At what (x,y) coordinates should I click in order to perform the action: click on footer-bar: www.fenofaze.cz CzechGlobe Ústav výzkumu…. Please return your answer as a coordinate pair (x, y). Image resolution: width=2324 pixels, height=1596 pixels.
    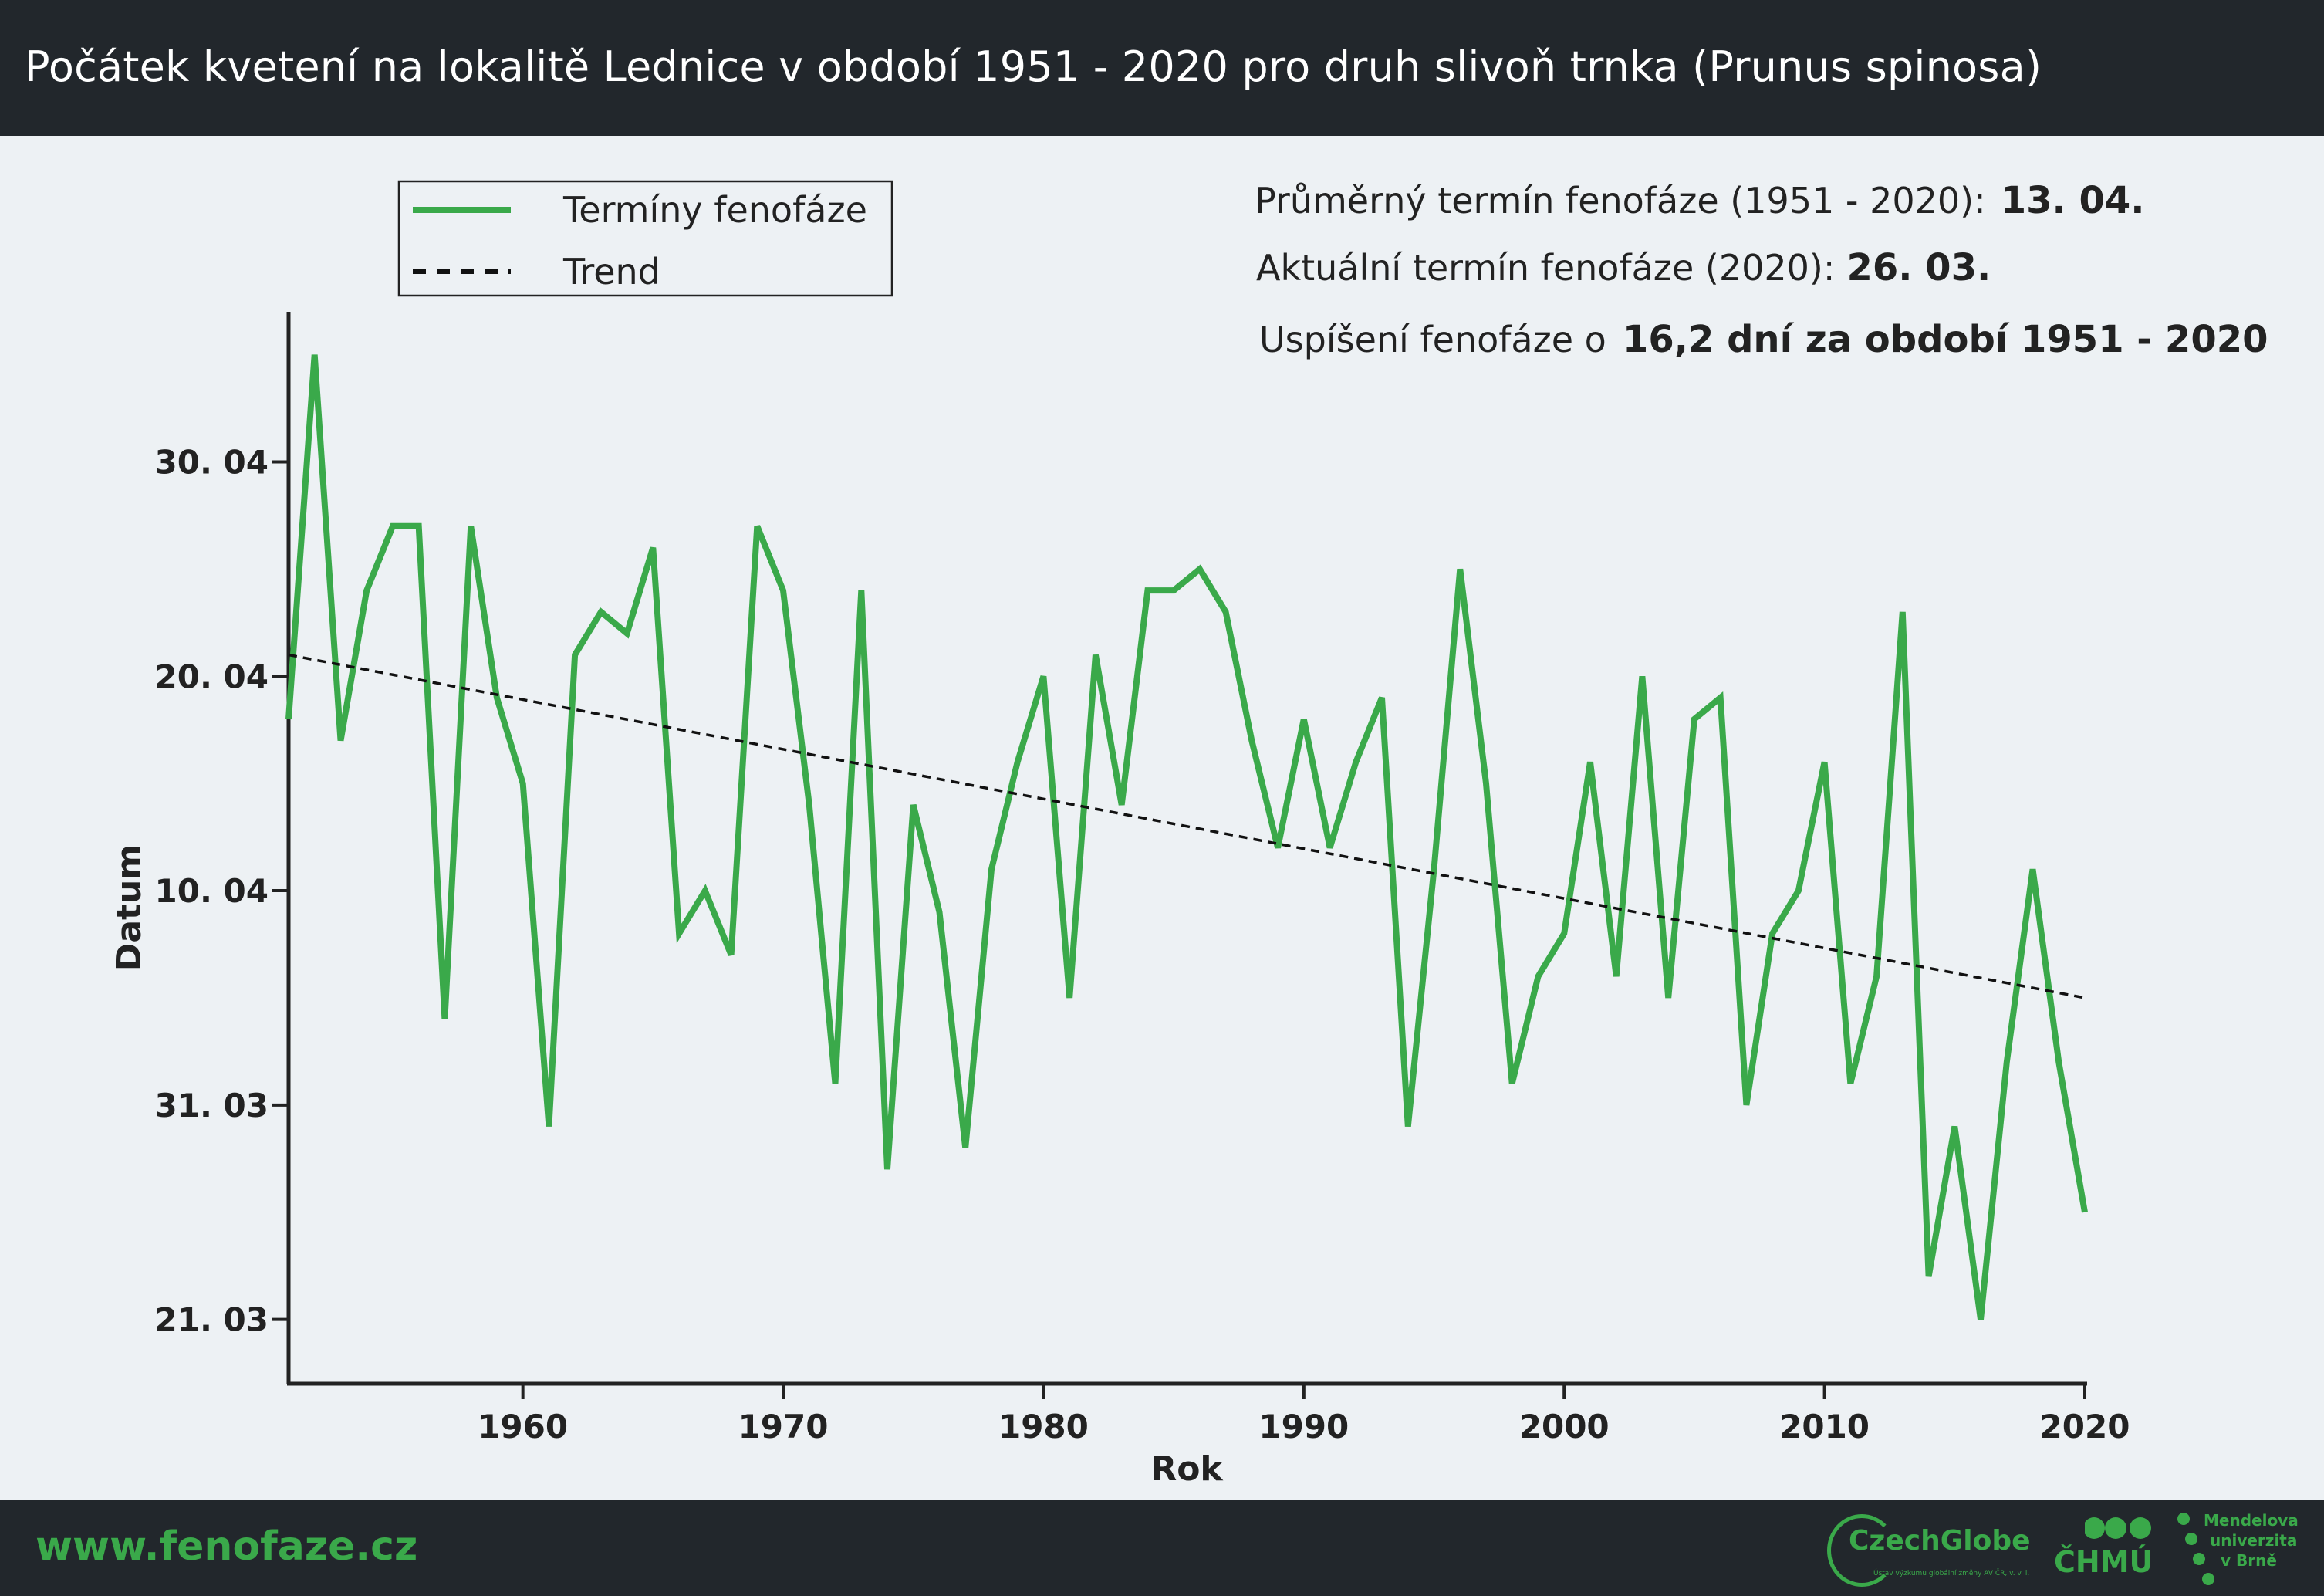
    Looking at the image, I should click on (1162, 1548).